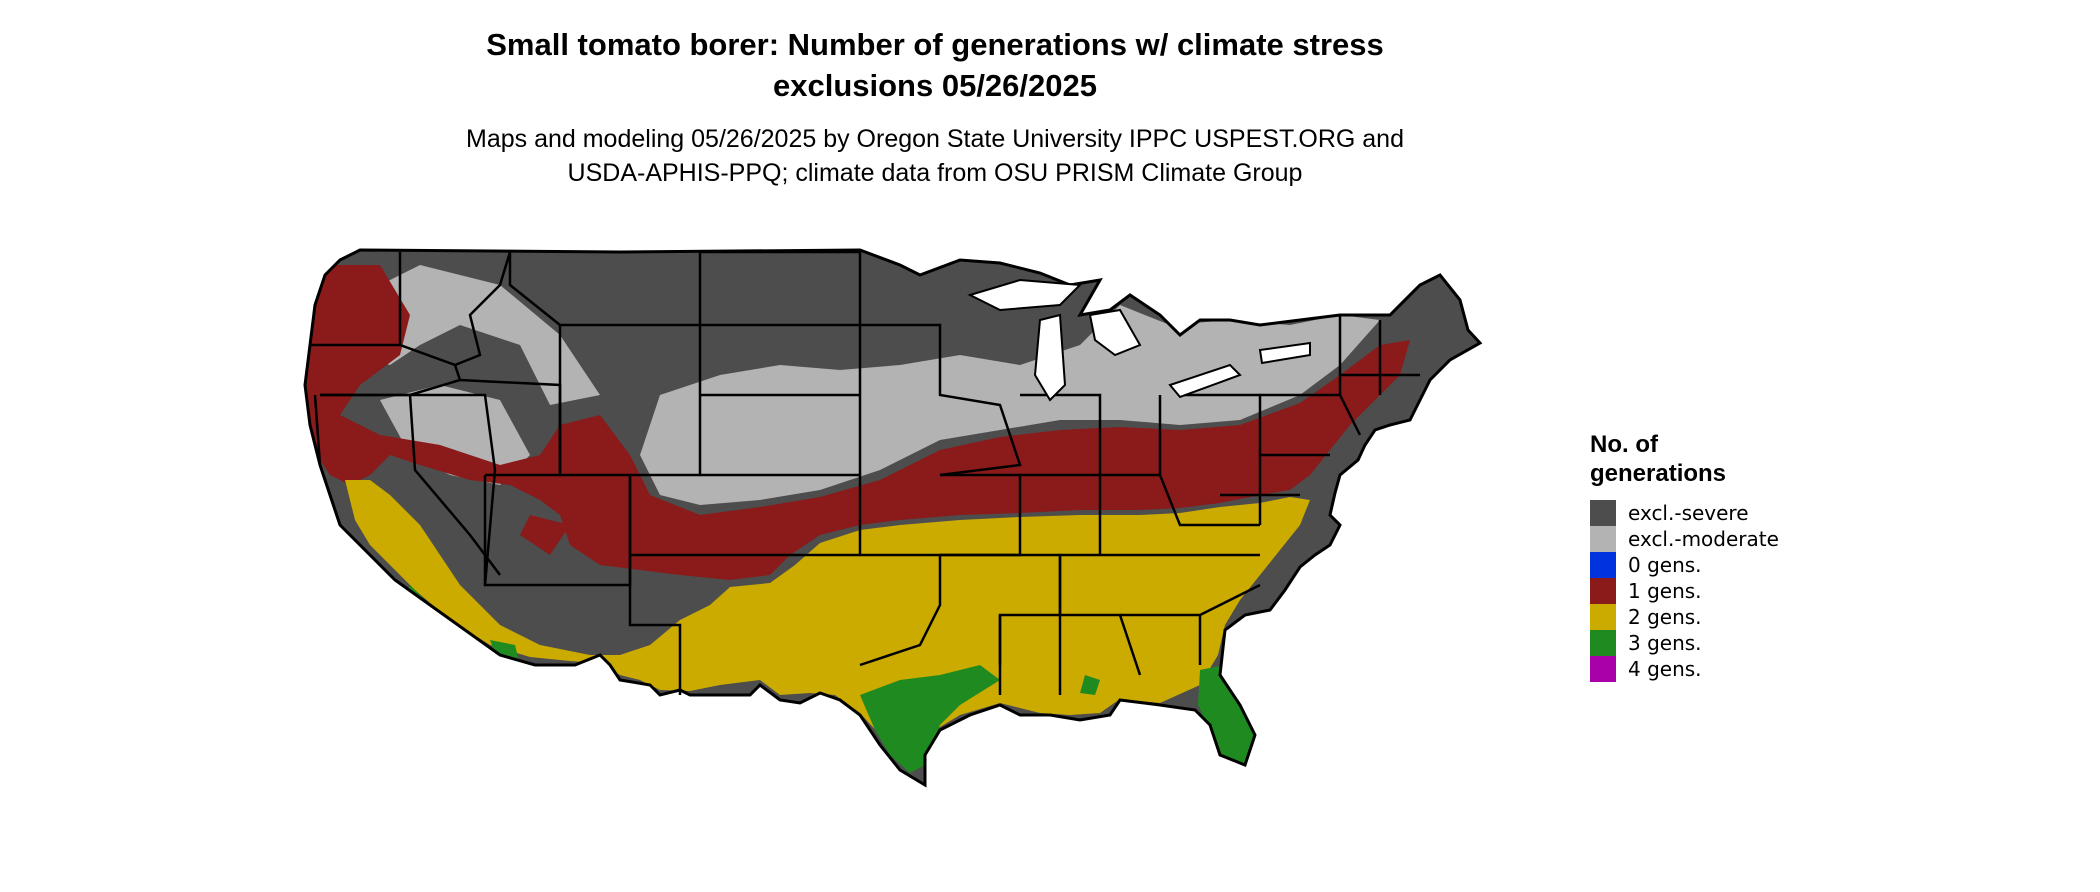  Describe the element at coordinates (781, 287) in the screenshot. I see `state-border-nd` at that location.